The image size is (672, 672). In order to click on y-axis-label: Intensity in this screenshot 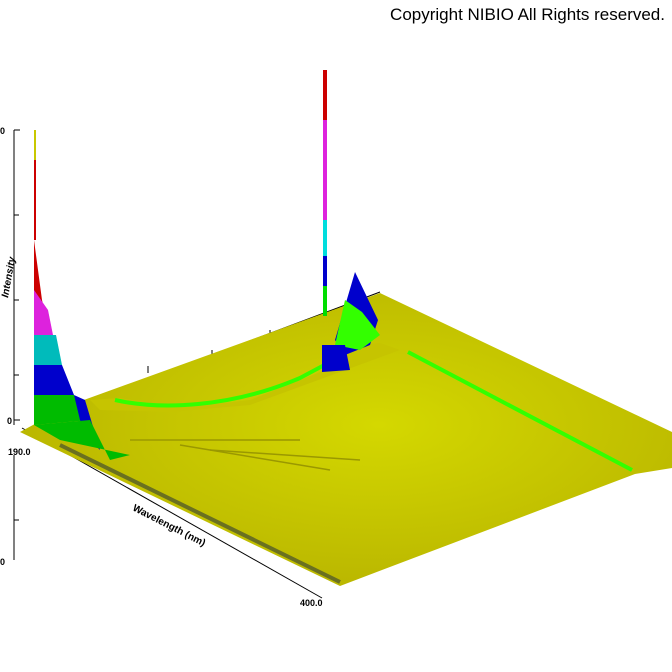, I will do `click(9, 277)`.